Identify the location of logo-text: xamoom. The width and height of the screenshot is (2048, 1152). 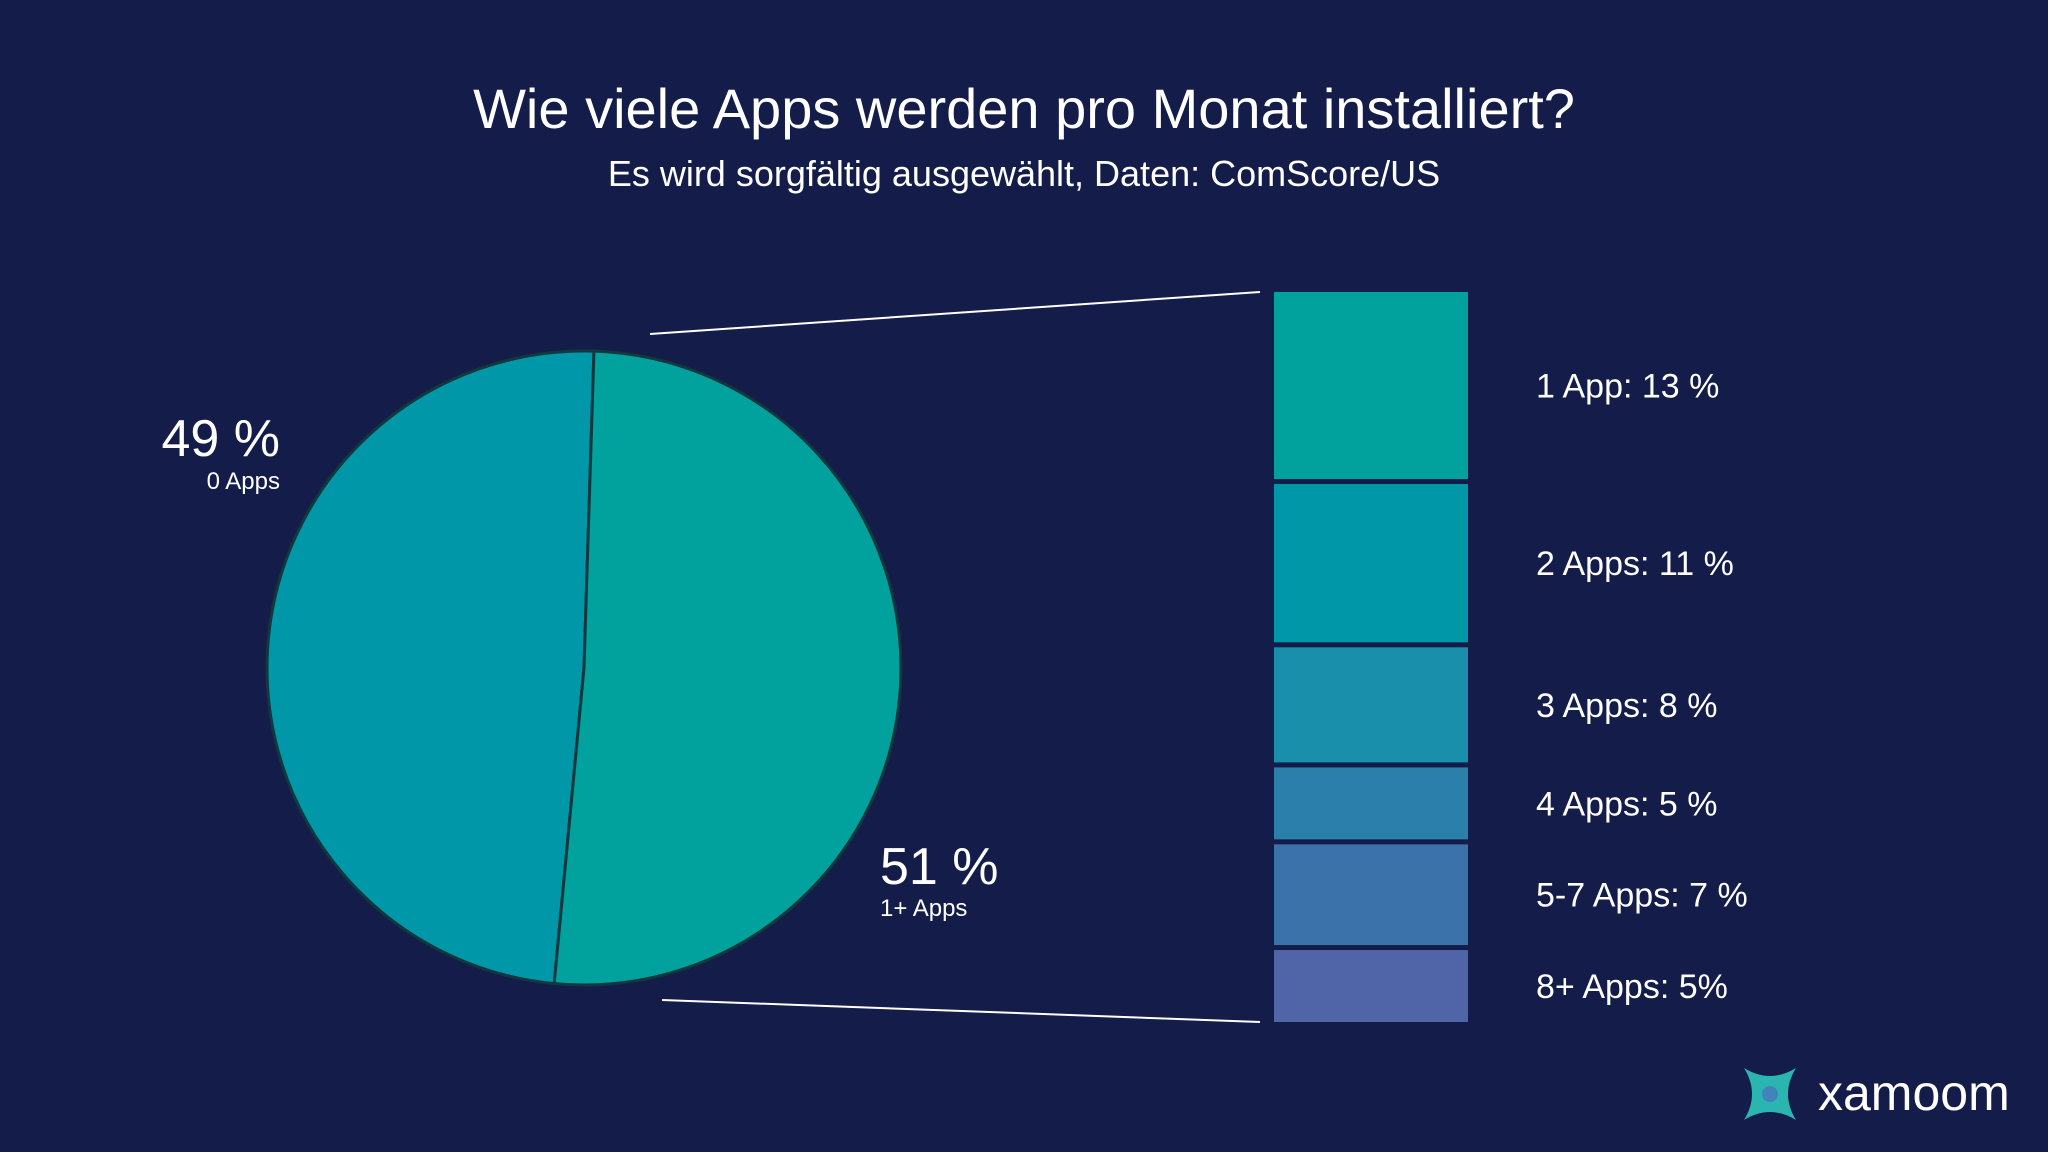
(1914, 1093).